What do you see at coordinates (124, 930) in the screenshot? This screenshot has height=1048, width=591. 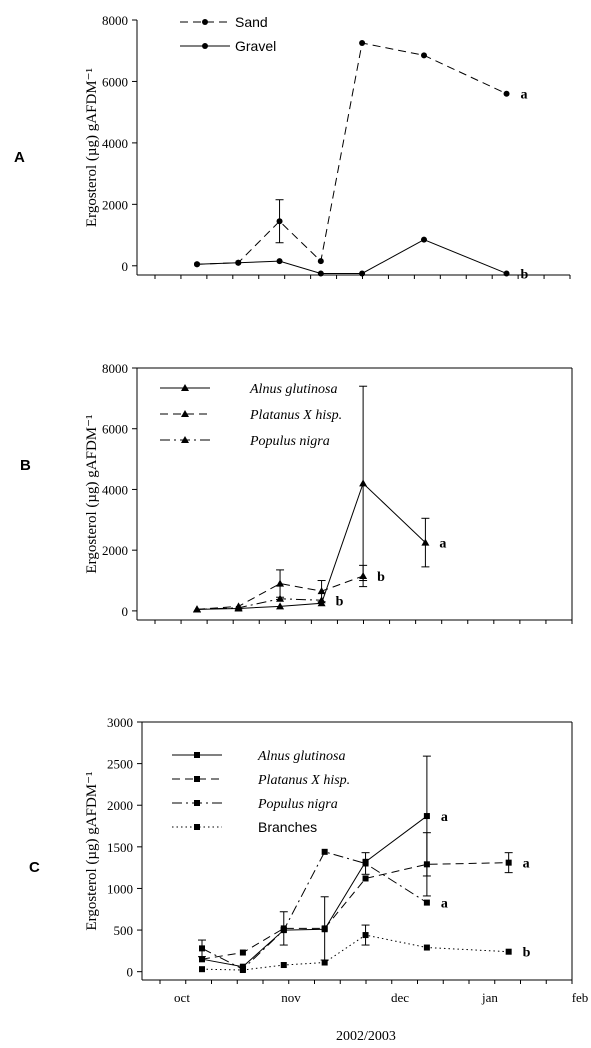 I see `y-tick-label: 500` at bounding box center [124, 930].